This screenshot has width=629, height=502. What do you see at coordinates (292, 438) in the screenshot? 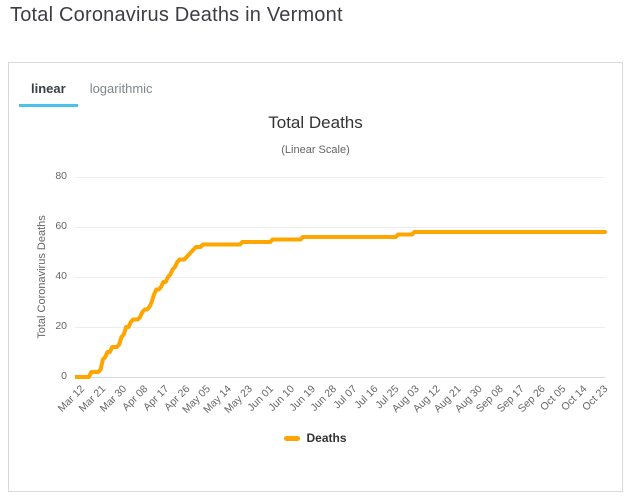
I see `deaths-series-marker` at bounding box center [292, 438].